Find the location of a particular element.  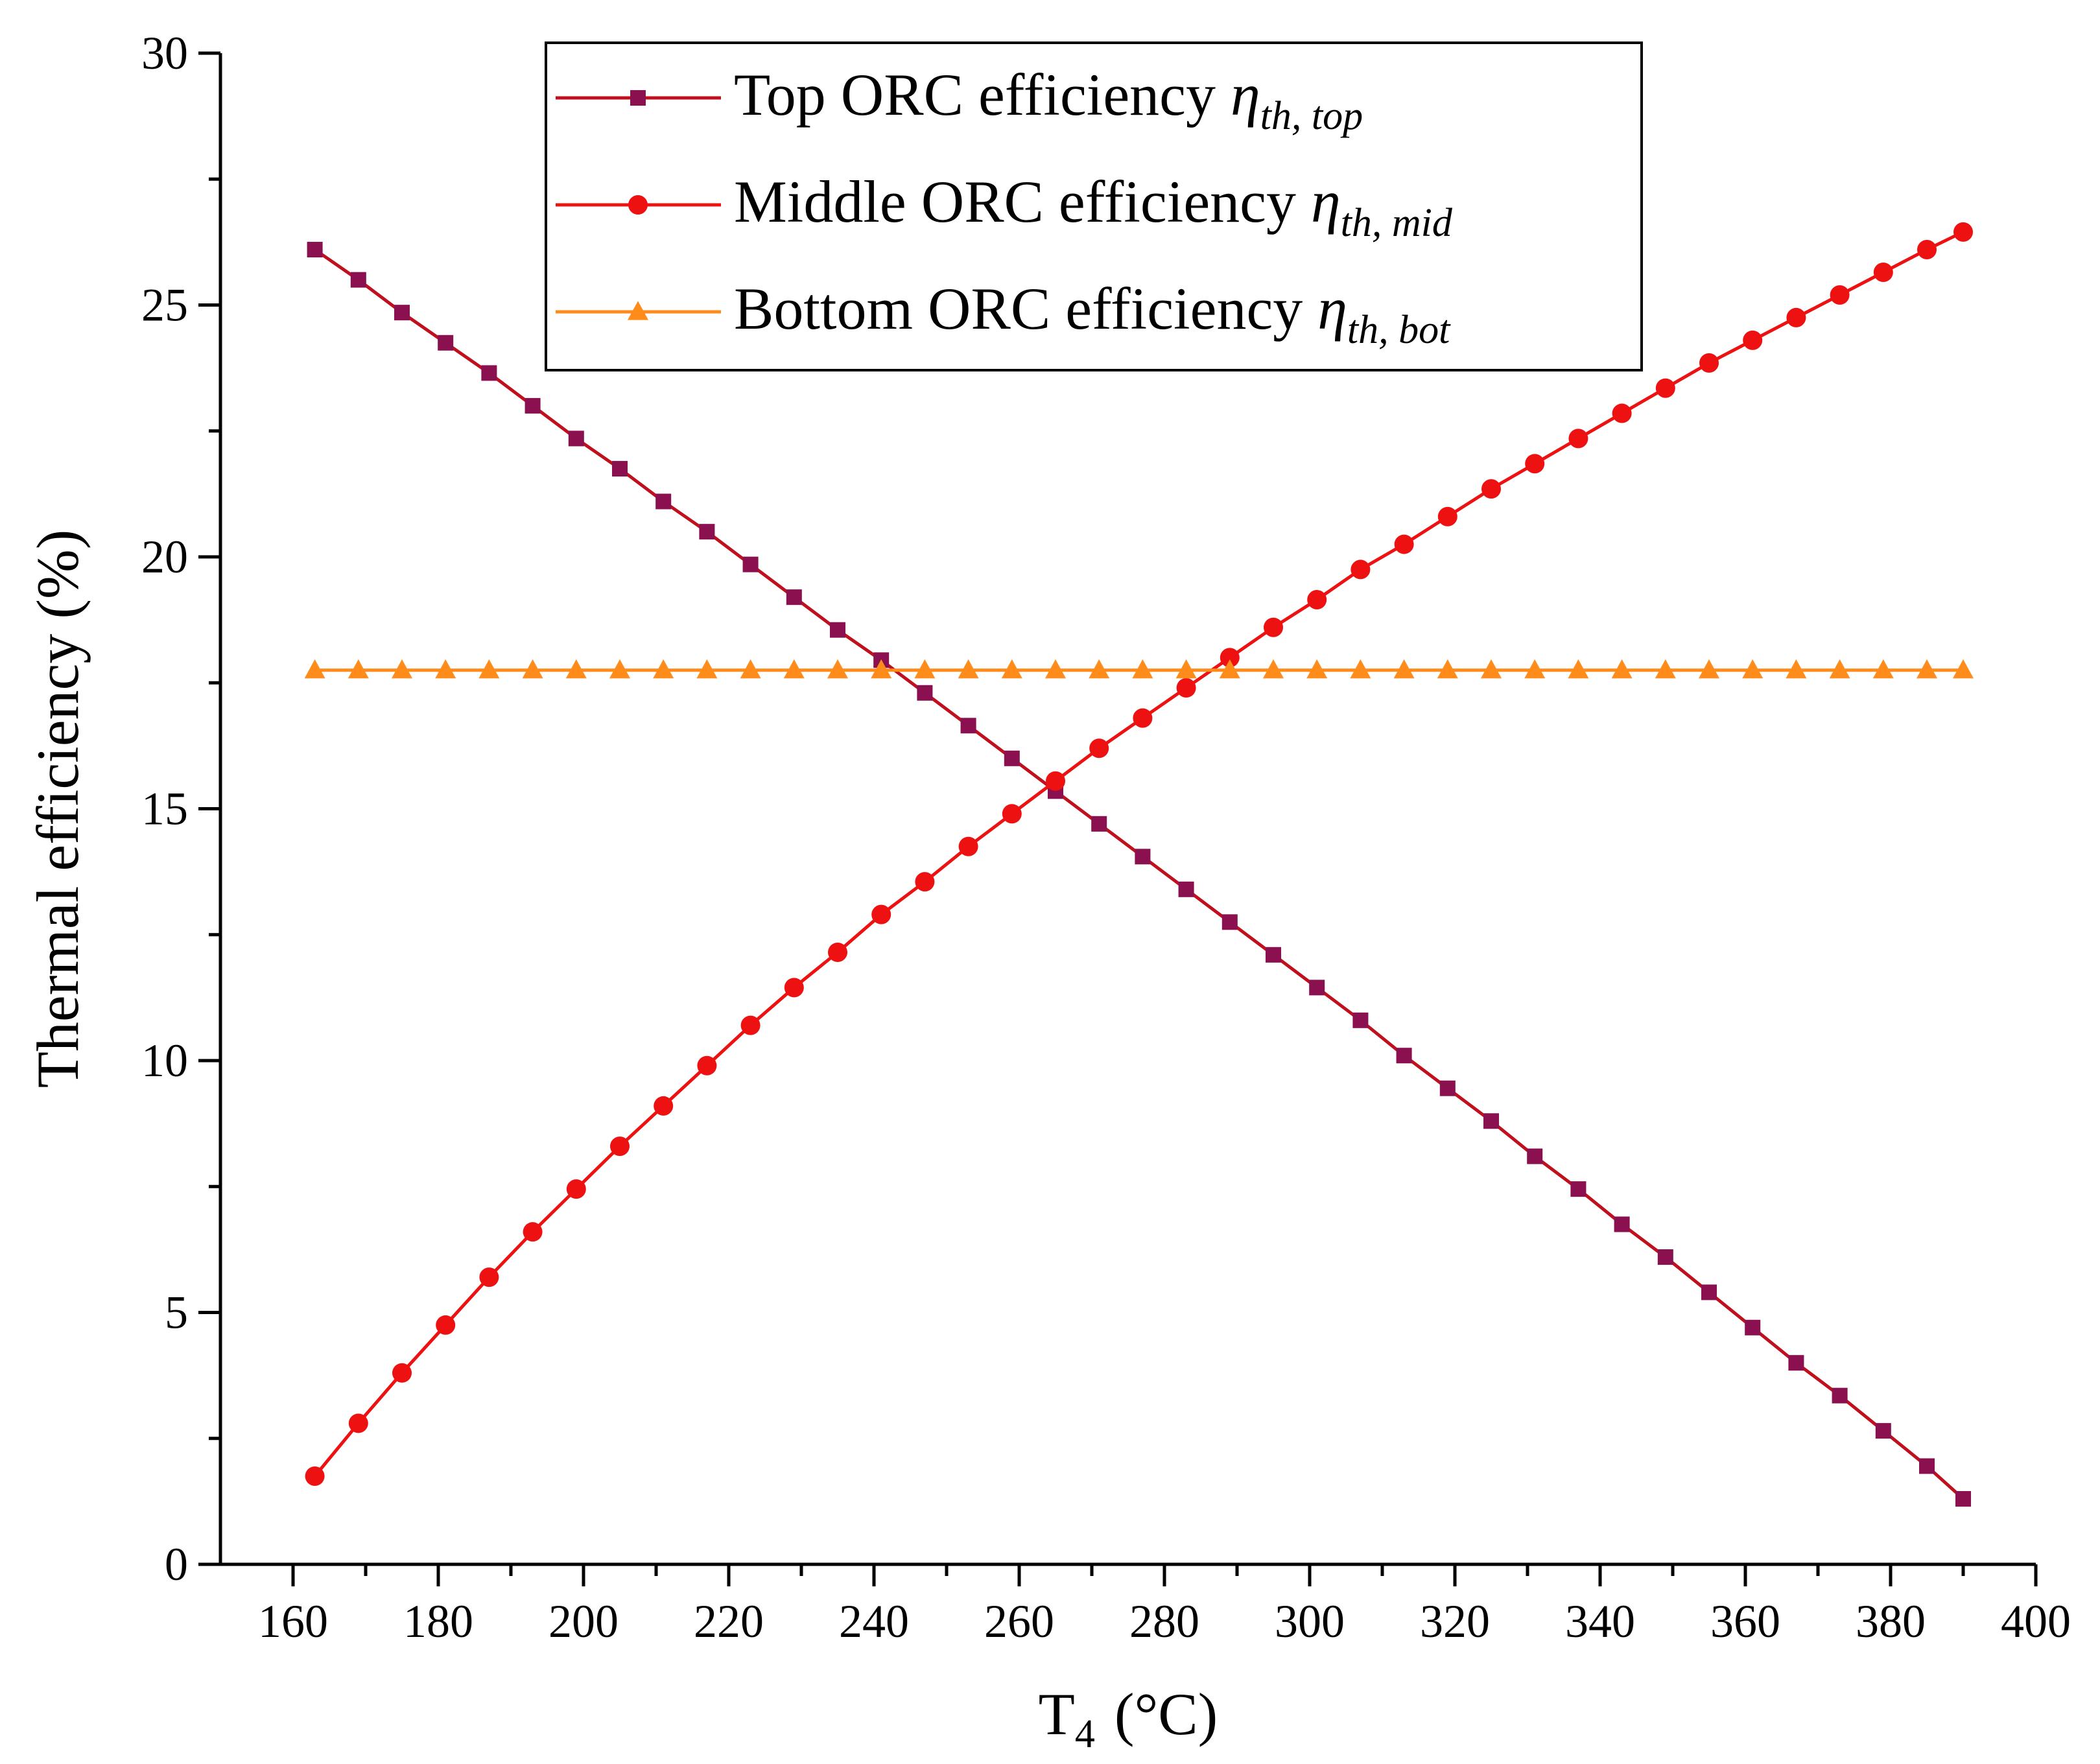

legend-item-2: Middle ORC efficiency ηth, mid is located at coordinates (1004, 207).